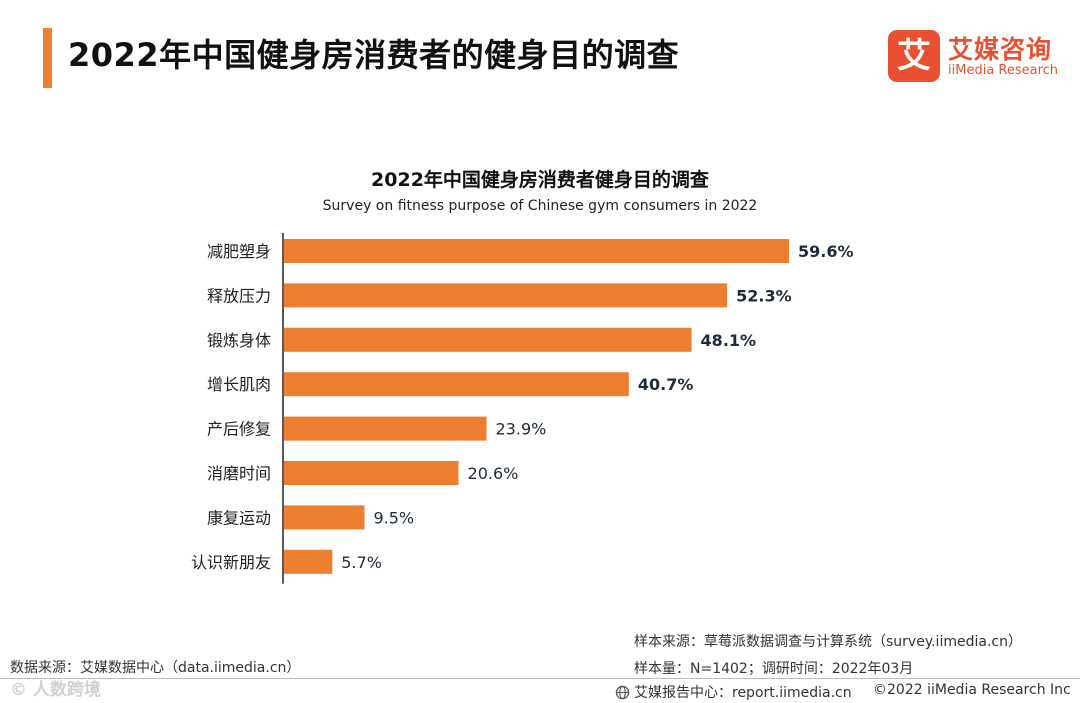 This screenshot has height=703, width=1080. Describe the element at coordinates (729, 340) in the screenshot. I see `value-label: 48.1%` at that location.